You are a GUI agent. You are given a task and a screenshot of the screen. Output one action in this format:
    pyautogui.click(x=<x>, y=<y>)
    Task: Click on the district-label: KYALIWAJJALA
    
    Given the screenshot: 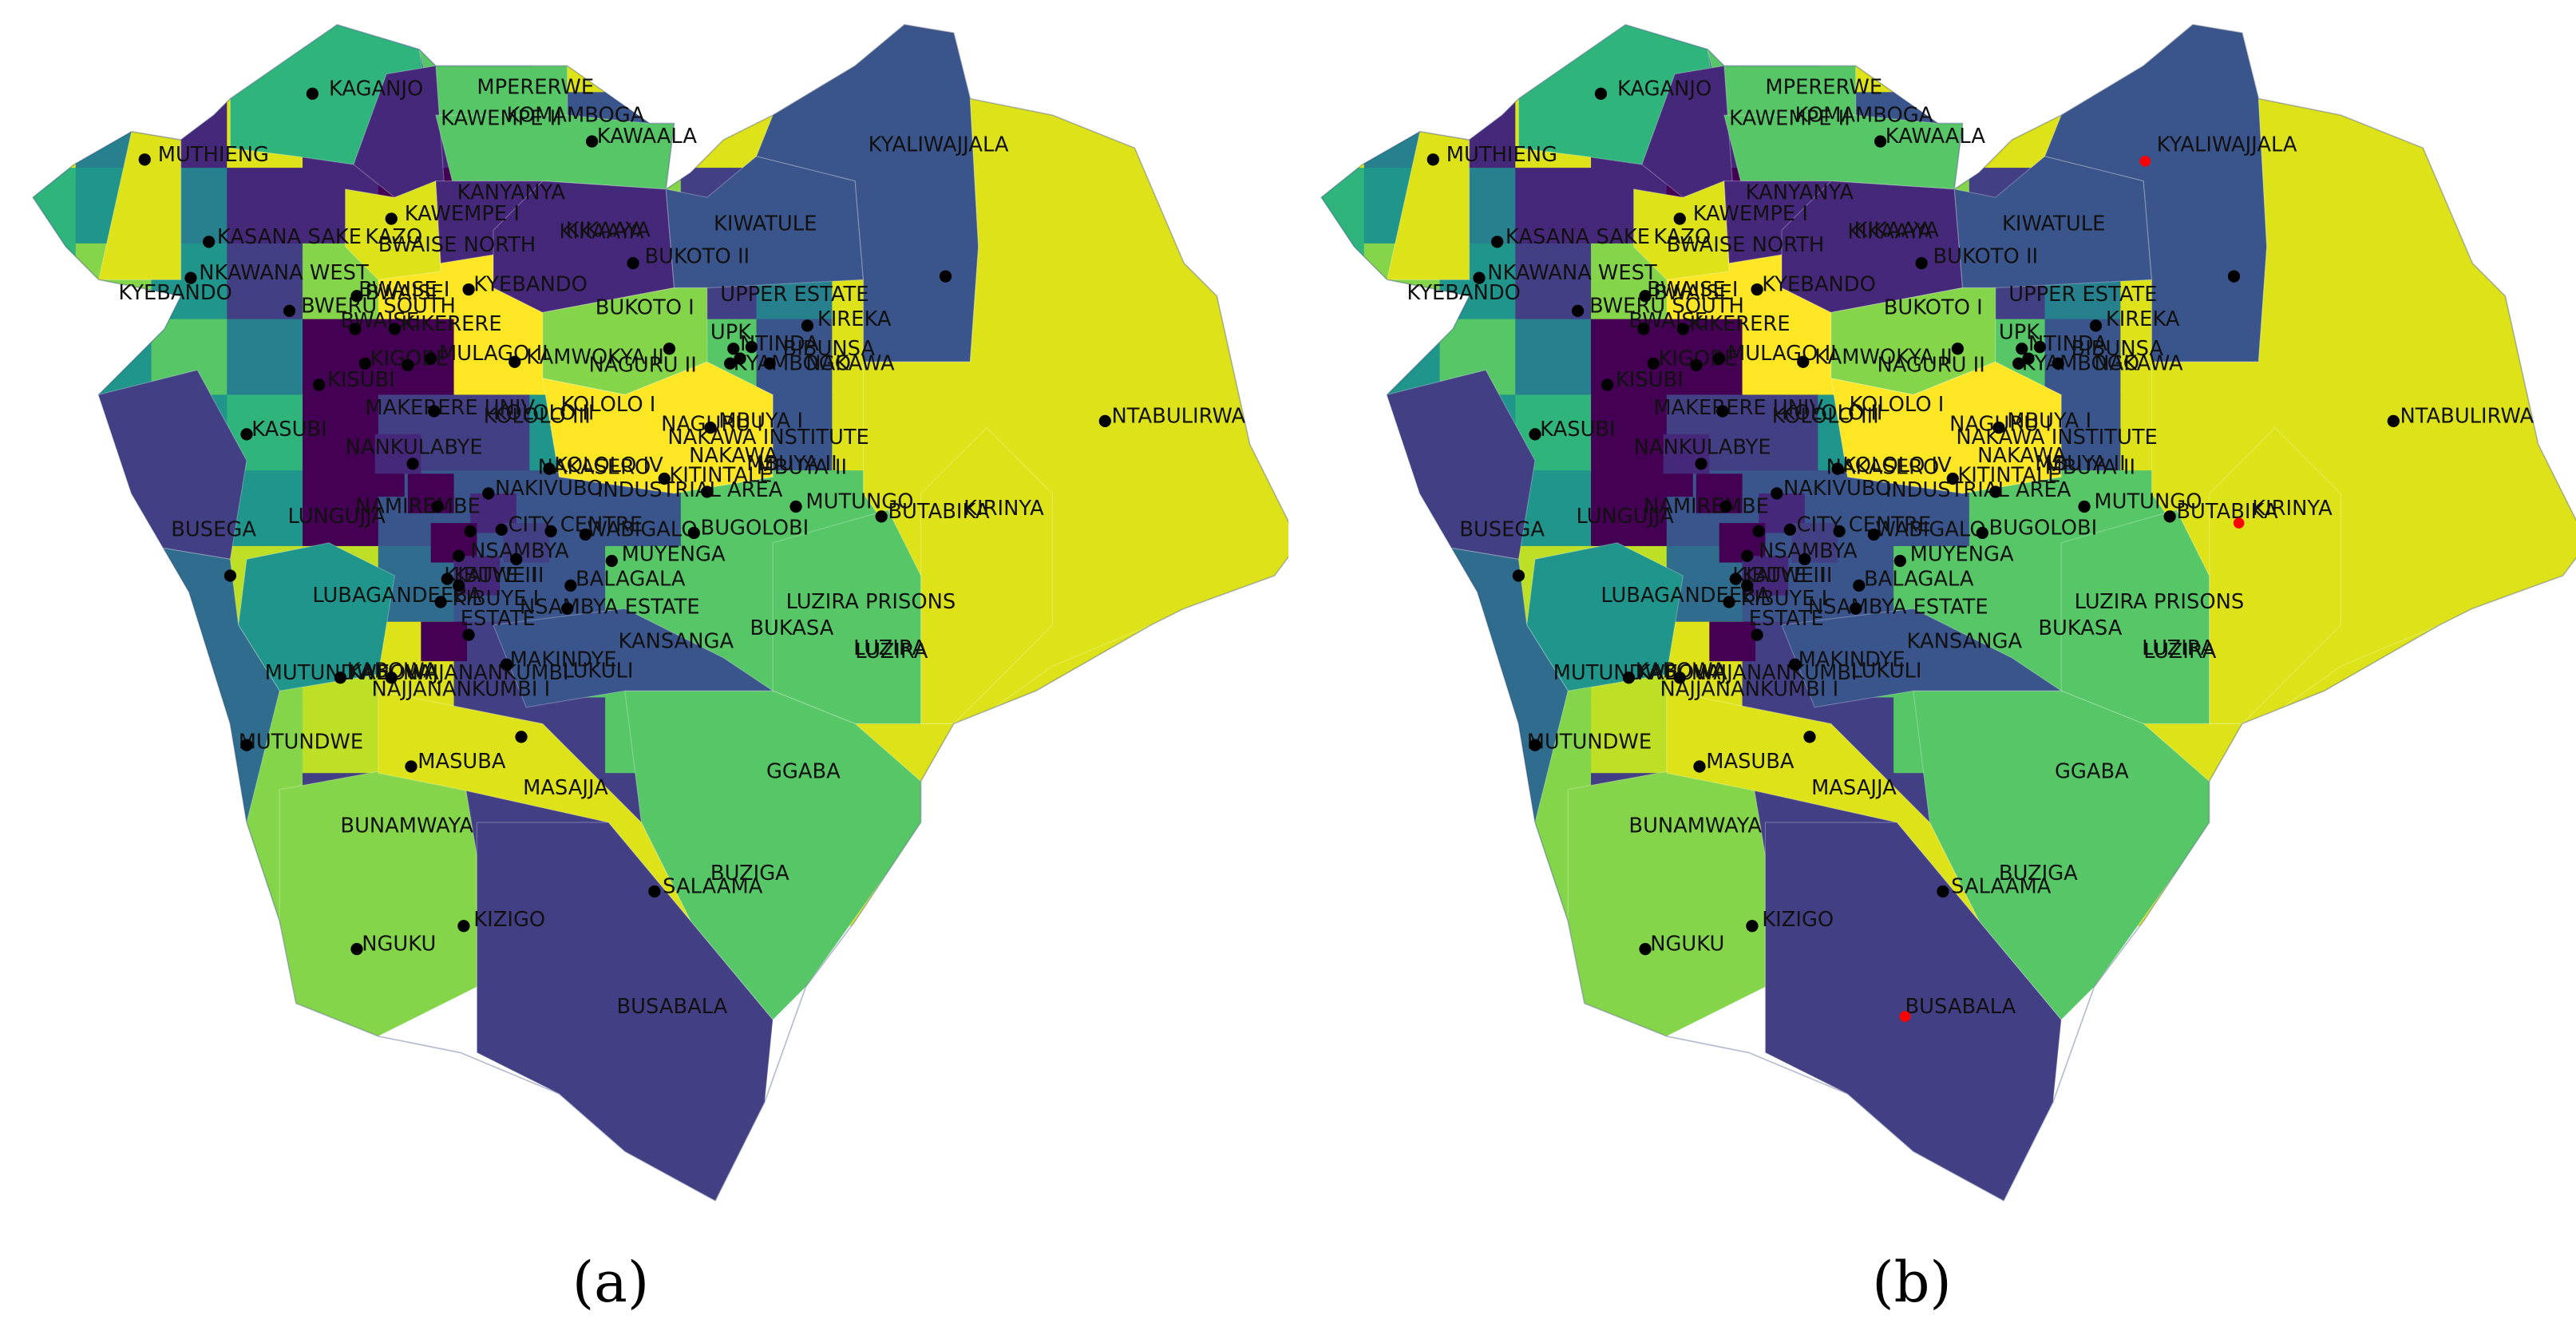 What is the action you would take?
    pyautogui.click(x=939, y=145)
    